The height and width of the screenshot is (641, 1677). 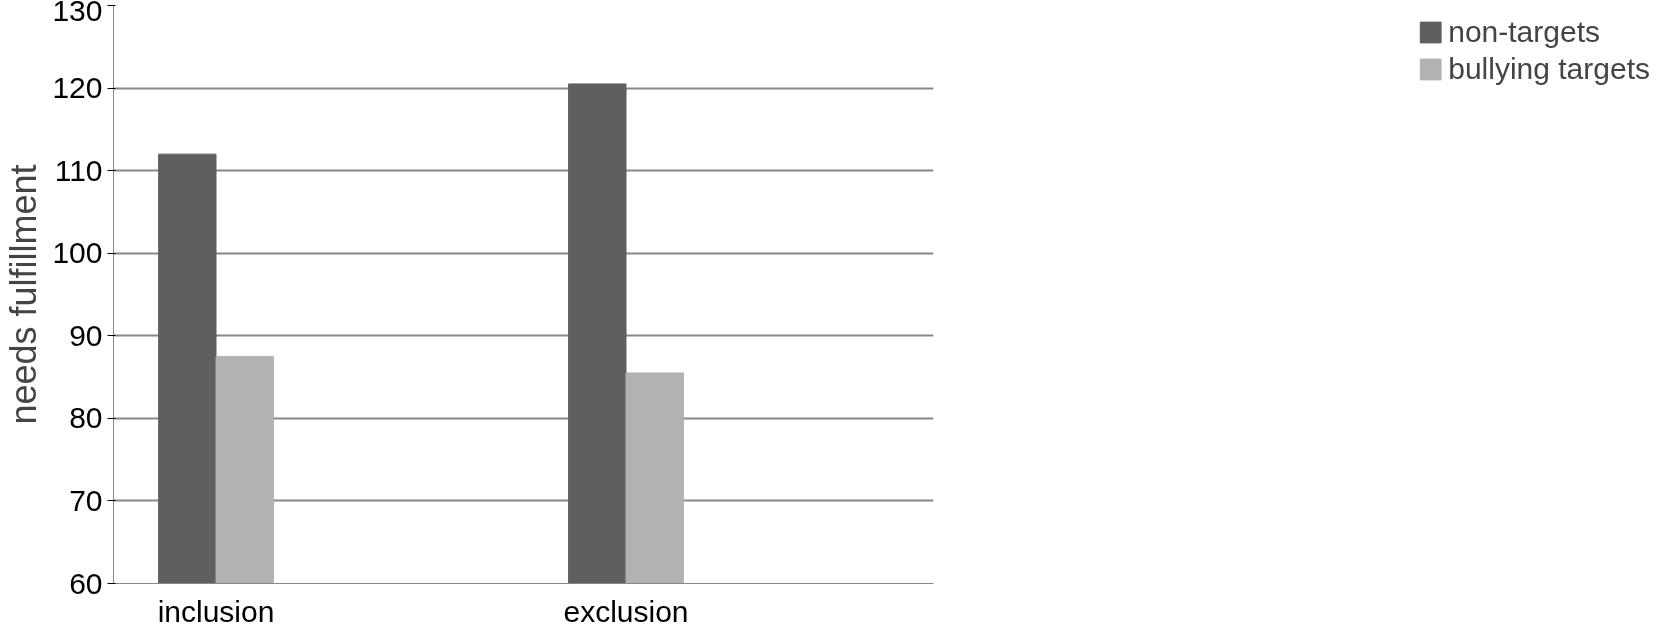 I want to click on y-tick-label: 90, so click(x=86, y=335).